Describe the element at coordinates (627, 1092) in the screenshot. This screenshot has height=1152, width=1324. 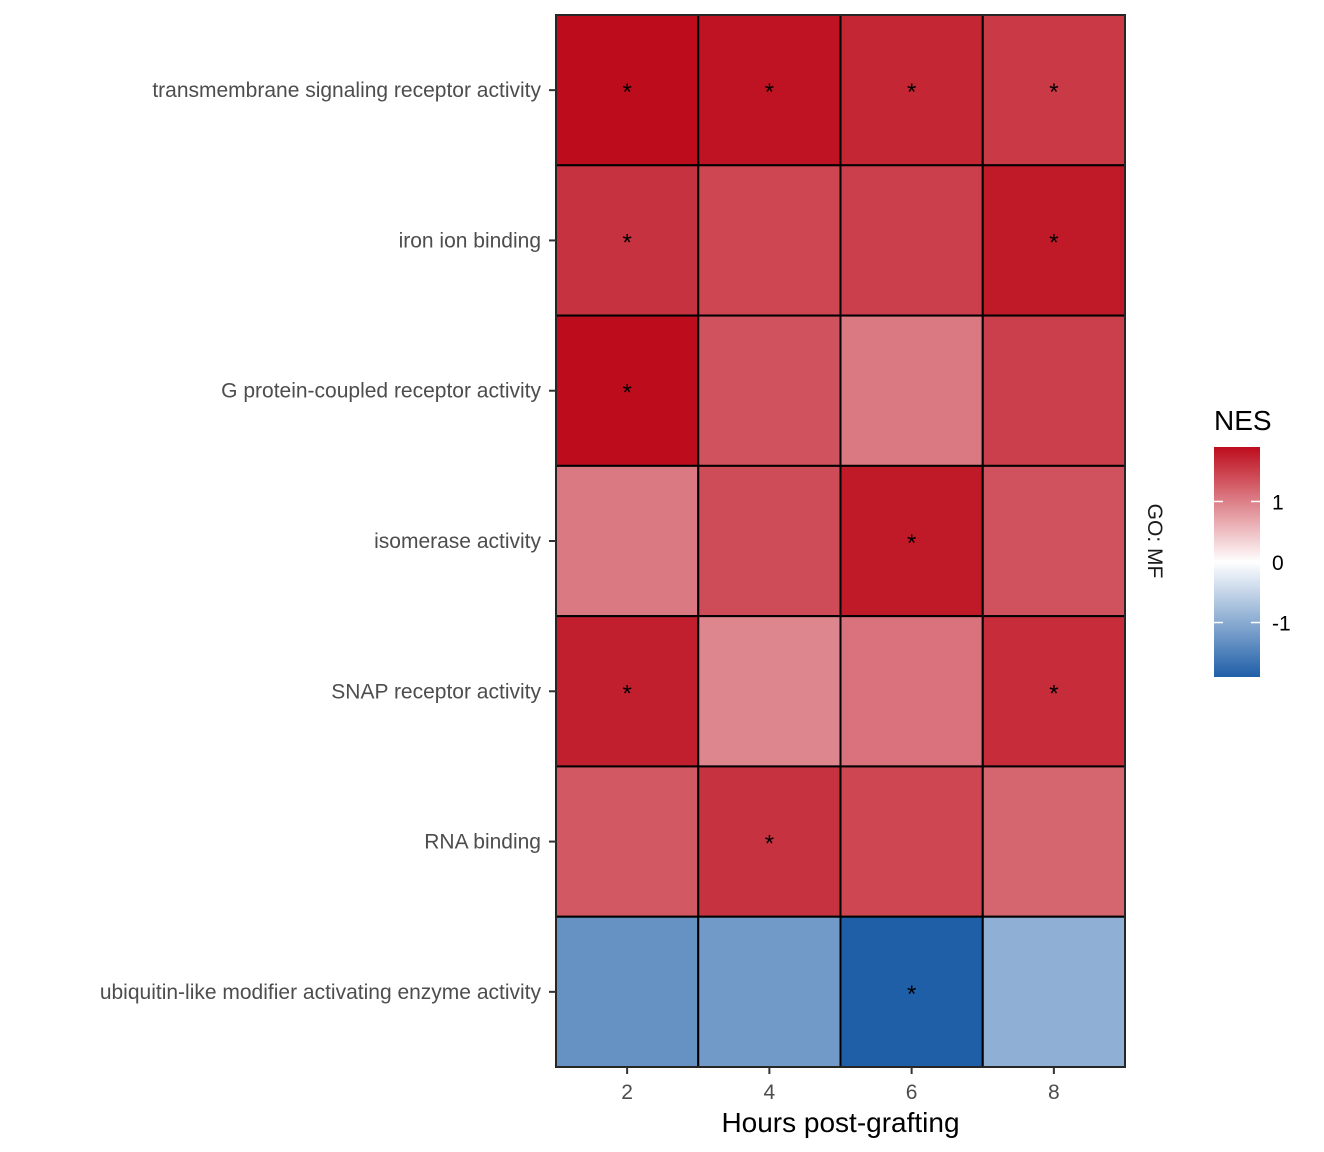
I see `x-tick-label: 2` at that location.